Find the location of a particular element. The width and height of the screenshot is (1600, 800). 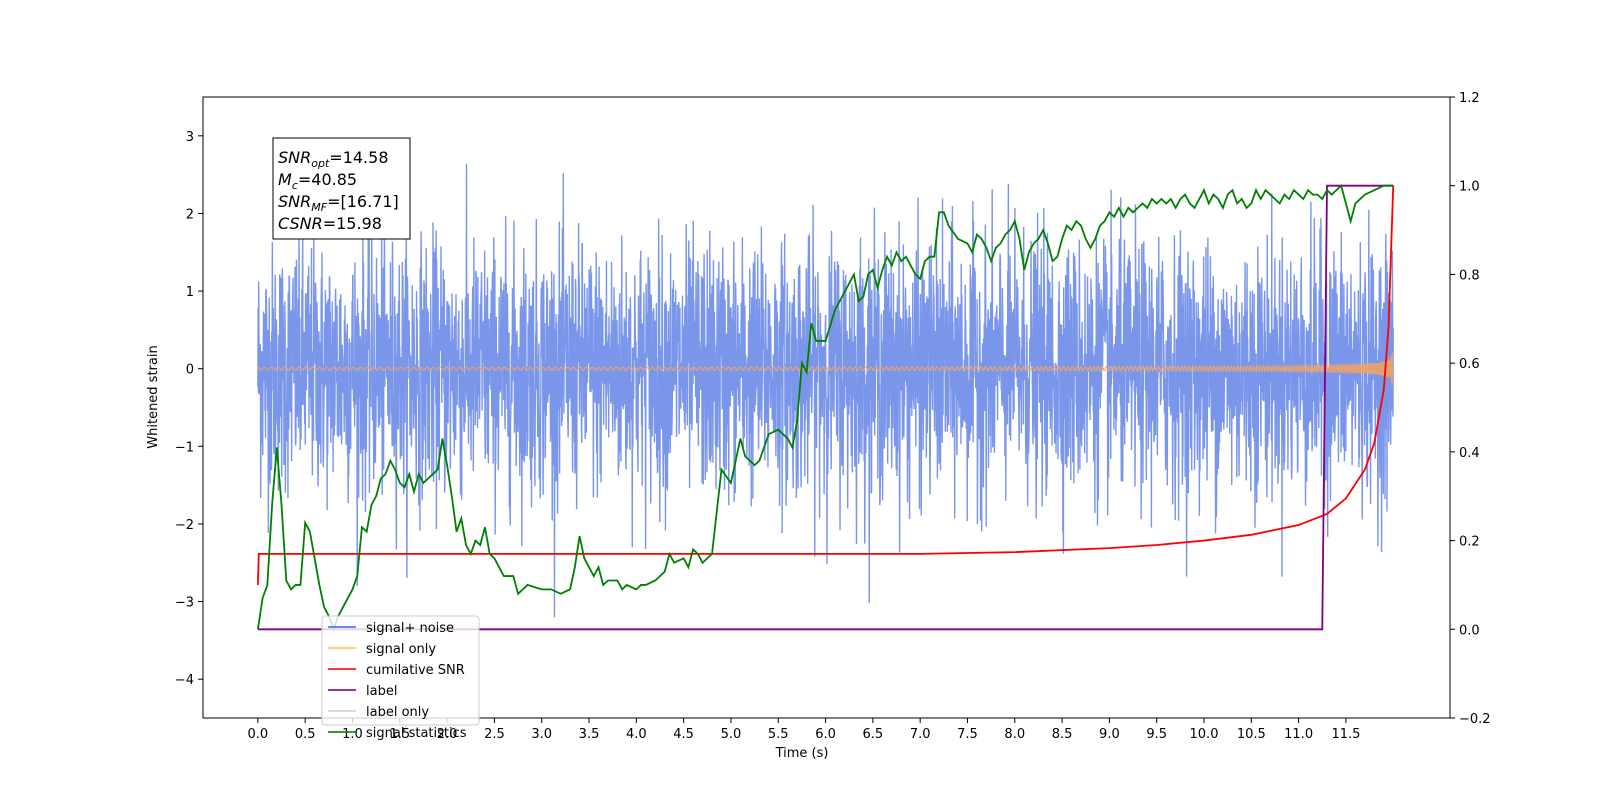

x-tick-label: 6.0 is located at coordinates (825, 734).